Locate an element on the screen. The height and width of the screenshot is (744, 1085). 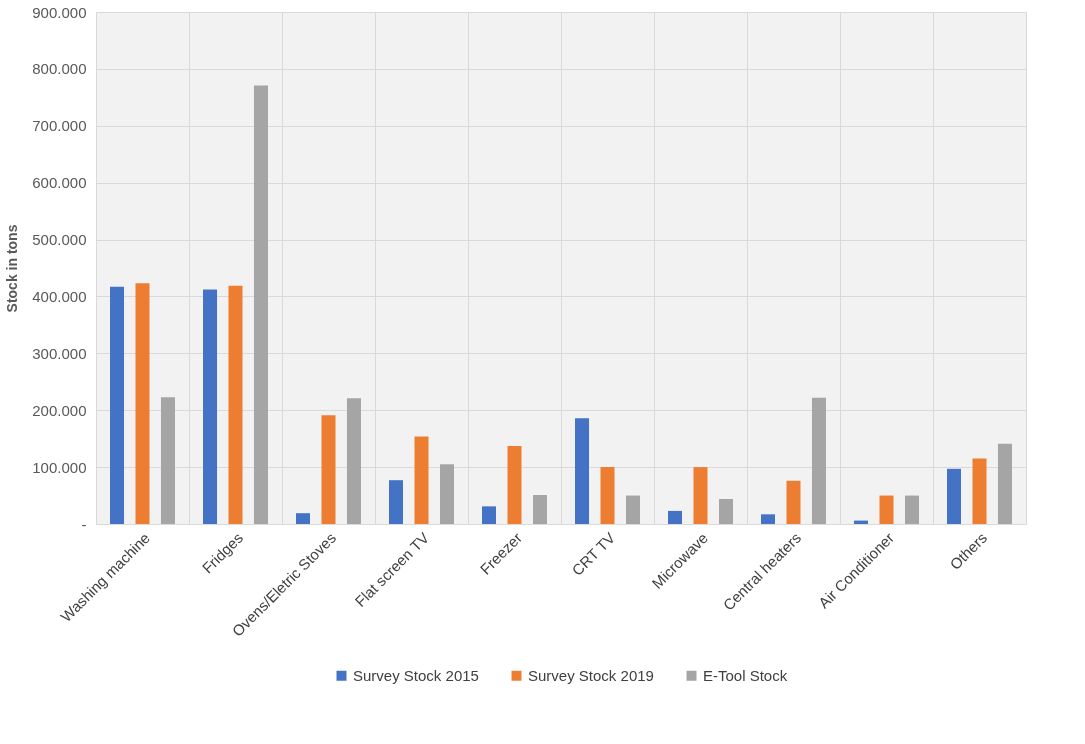
y-tick-label: 100.000 is located at coordinates (59, 467).